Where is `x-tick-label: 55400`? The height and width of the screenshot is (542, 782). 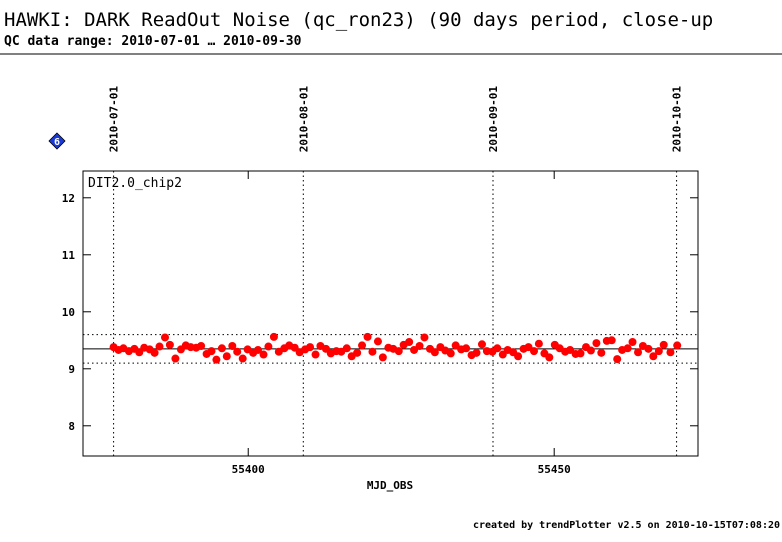 x-tick-label: 55400 is located at coordinates (248, 469).